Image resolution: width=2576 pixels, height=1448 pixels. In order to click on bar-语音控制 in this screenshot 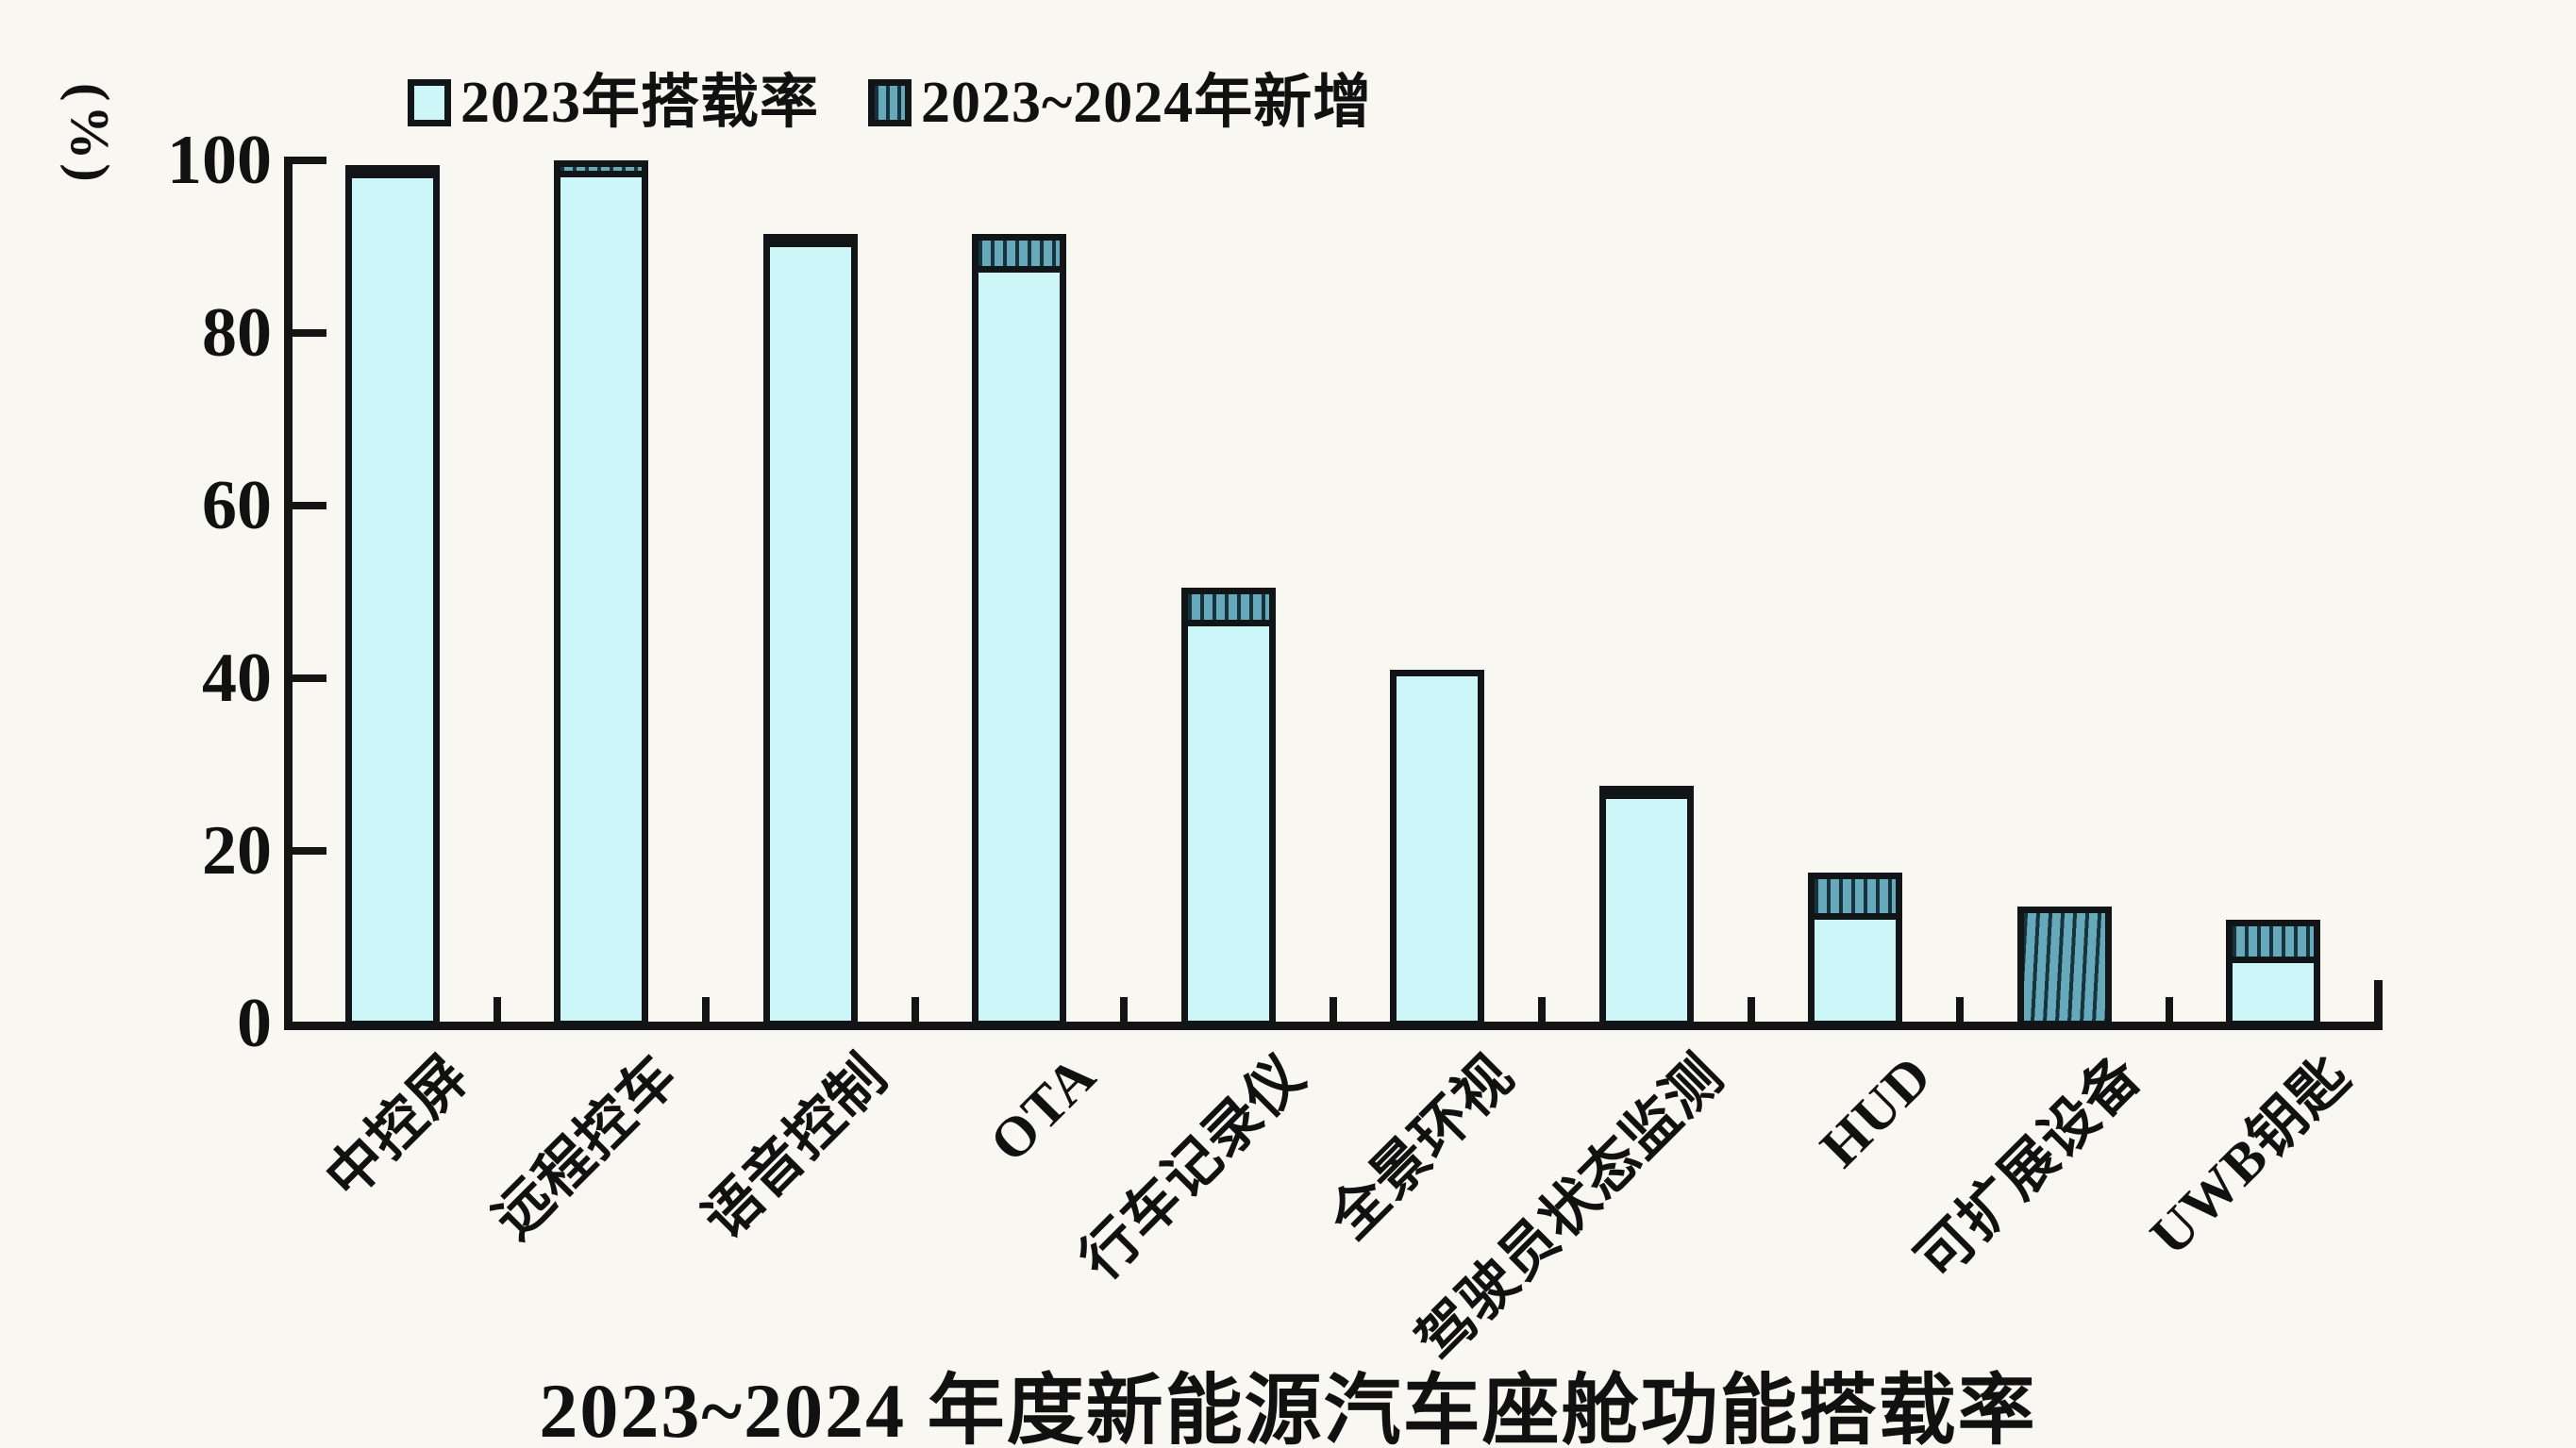, I will do `click(810, 630)`.